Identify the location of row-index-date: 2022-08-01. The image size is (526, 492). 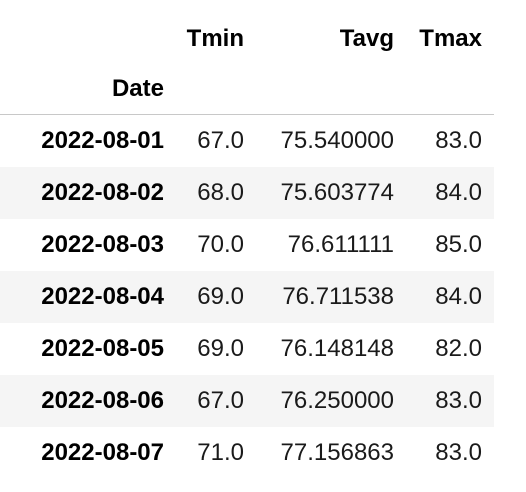
(102, 140).